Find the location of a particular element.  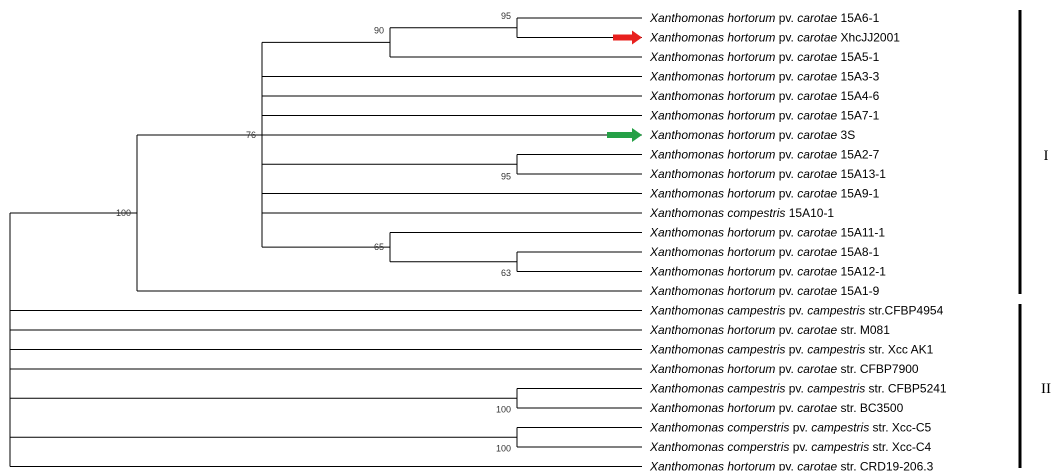

leaf-strain: str. BC3500 is located at coordinates (870, 408).